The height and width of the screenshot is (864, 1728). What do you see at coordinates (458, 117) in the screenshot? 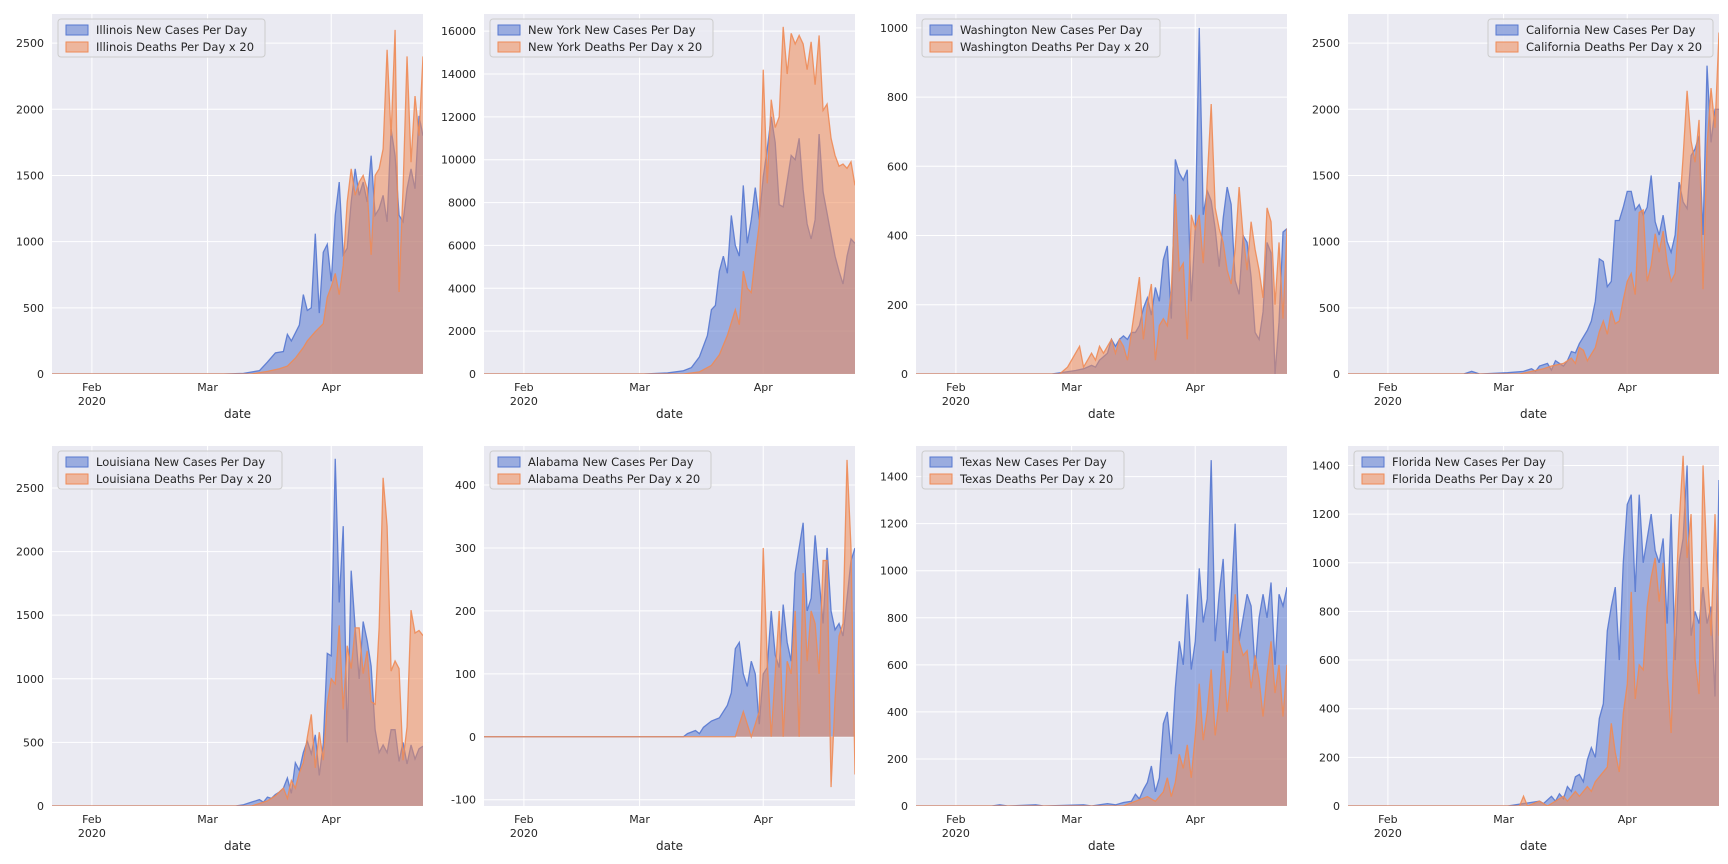
I see `y-tick-label: 12000` at bounding box center [458, 117].